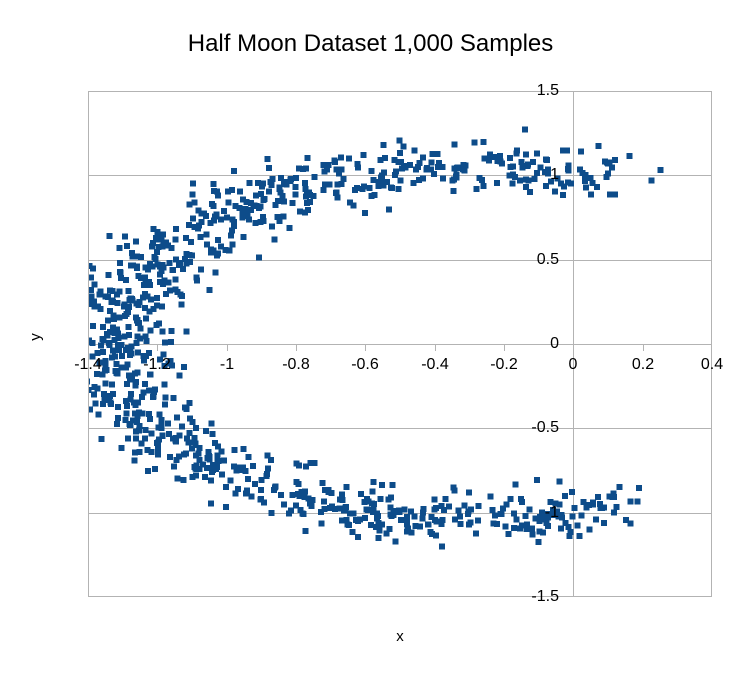  Describe the element at coordinates (711, 347) in the screenshot. I see `x-tick-mark` at that location.